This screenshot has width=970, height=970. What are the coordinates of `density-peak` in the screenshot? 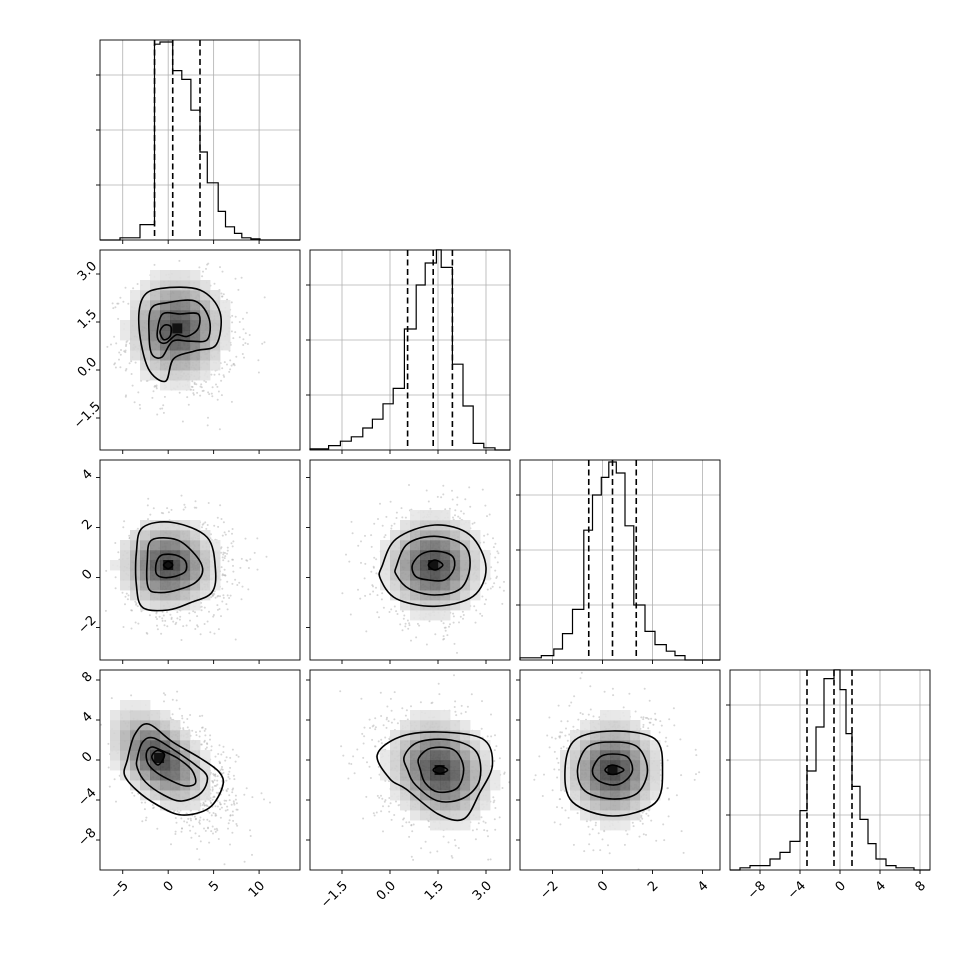 It's located at (159, 758).